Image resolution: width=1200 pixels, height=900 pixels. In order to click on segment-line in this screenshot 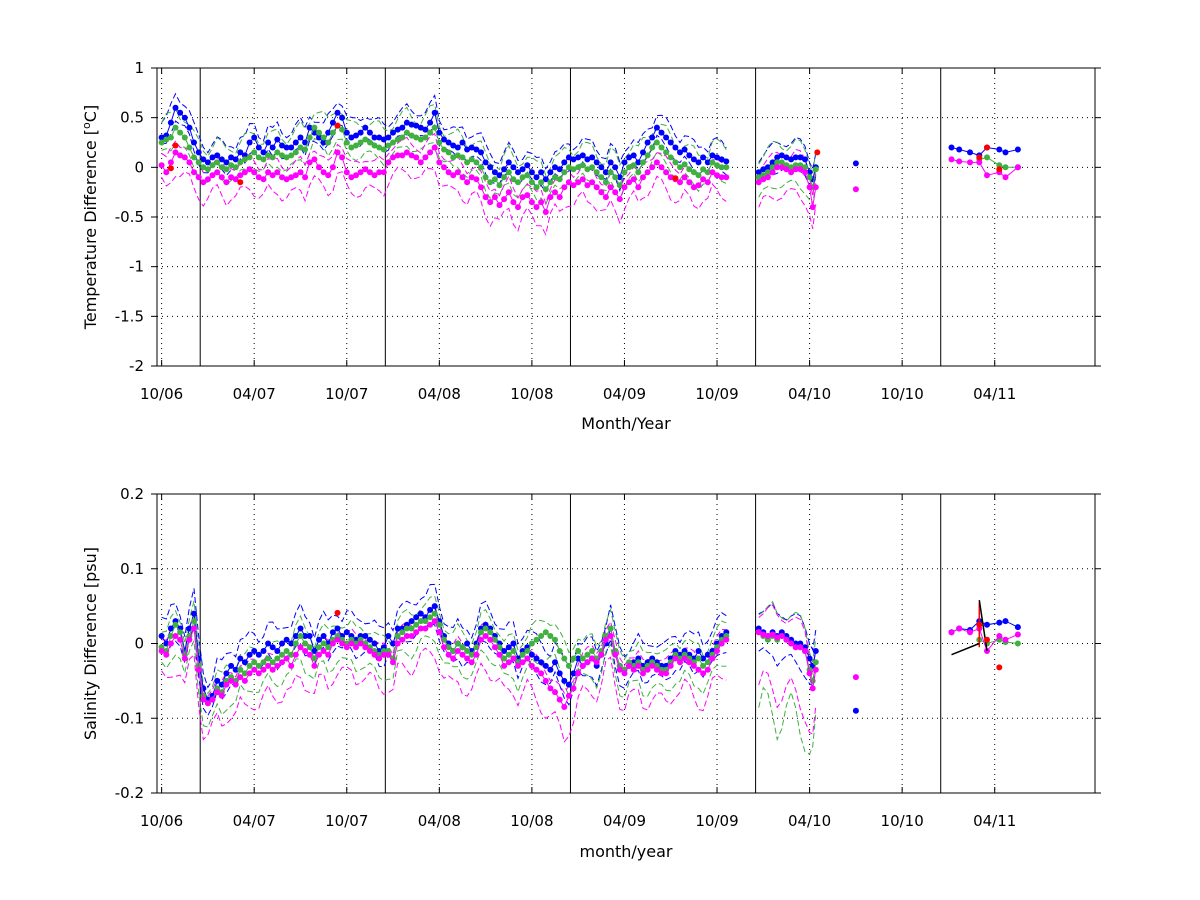, I will do `click(965, 649)`.